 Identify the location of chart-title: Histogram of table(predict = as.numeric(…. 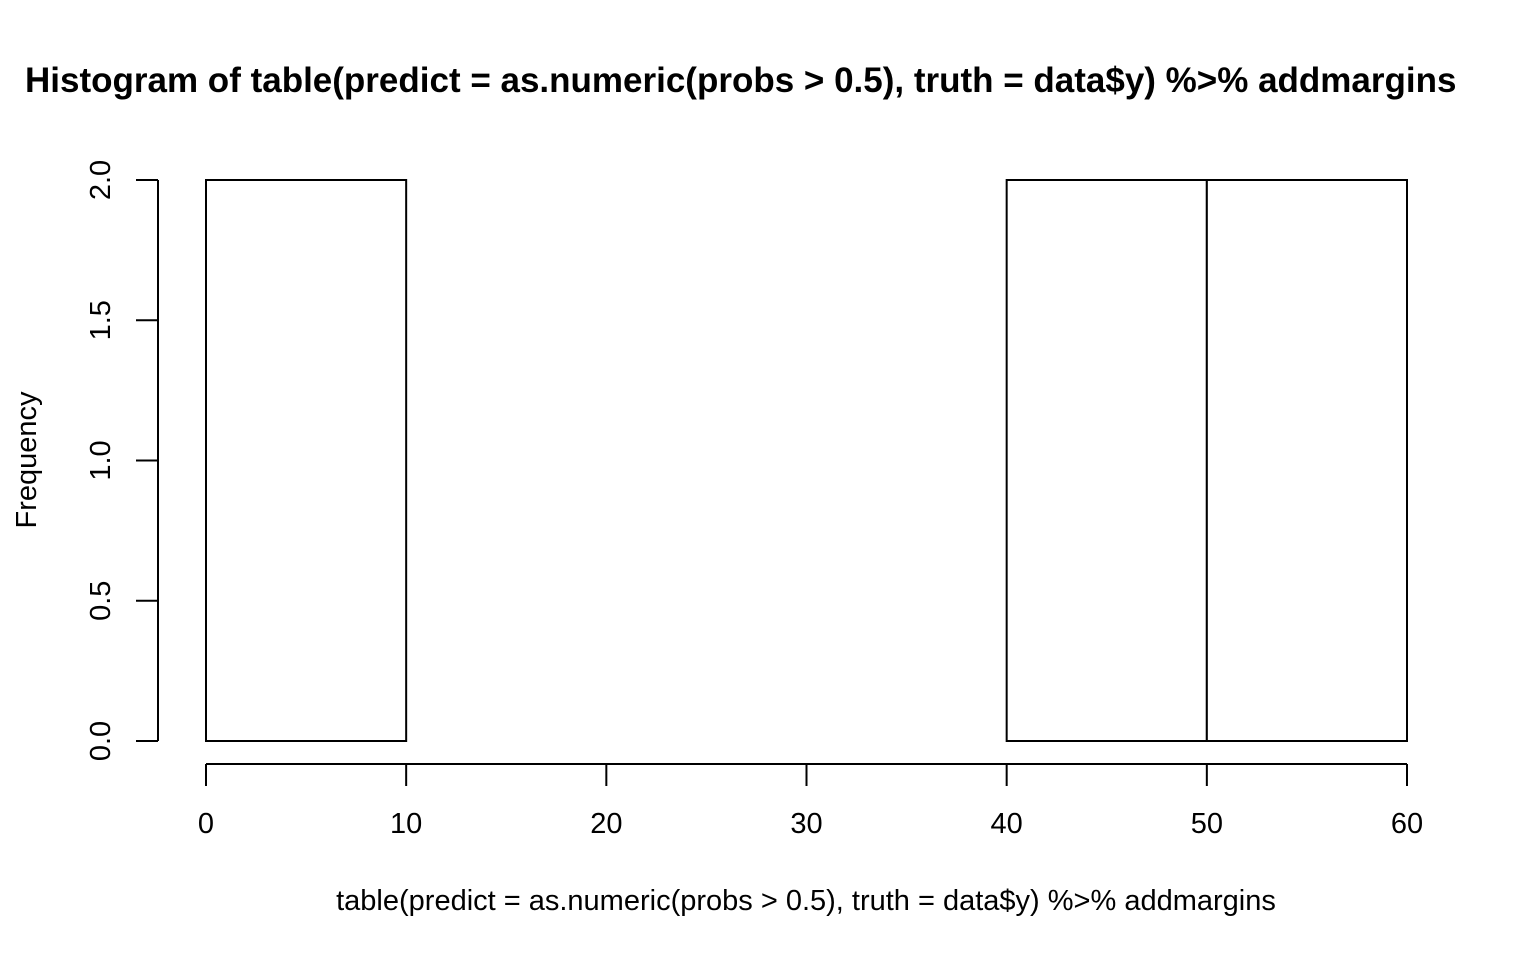
(740, 80).